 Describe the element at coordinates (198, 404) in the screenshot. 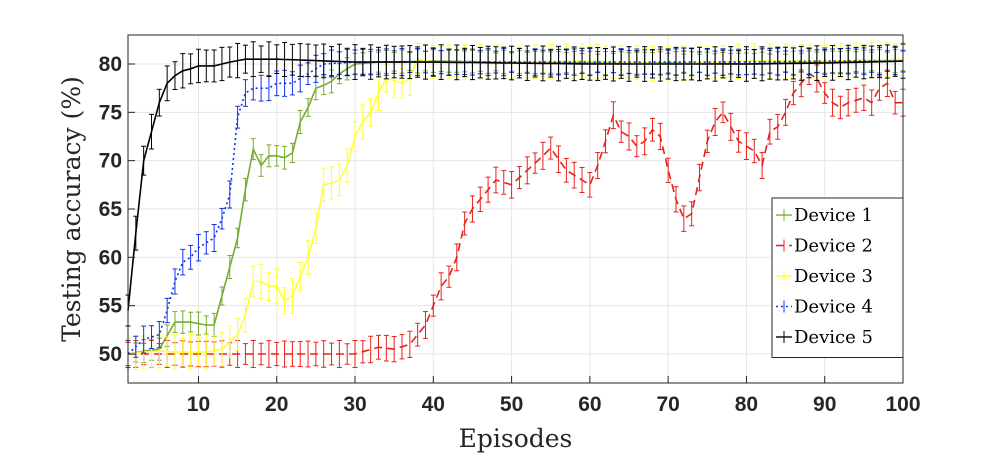

I see `x-tick-label: 10` at that location.